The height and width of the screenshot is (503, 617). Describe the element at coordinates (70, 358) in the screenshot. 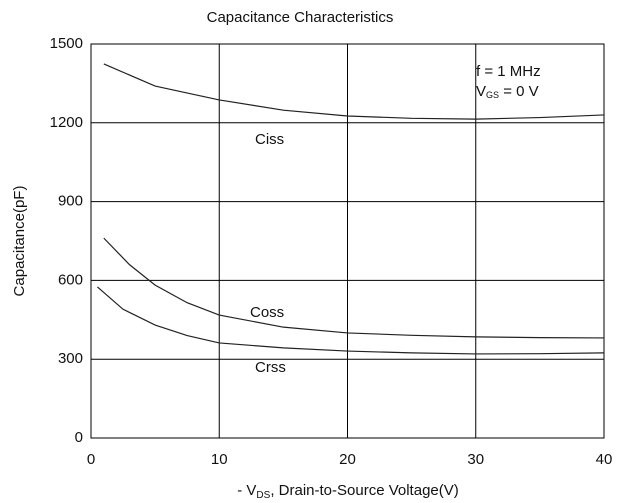

I see `y-tick-label: 300` at that location.